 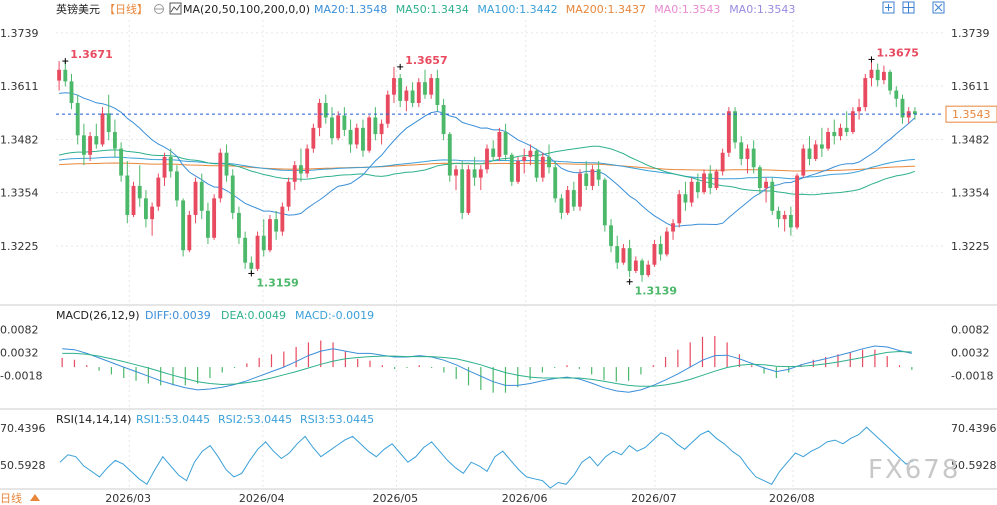 What do you see at coordinates (914, 470) in the screenshot?
I see `watermark: FX678` at bounding box center [914, 470].